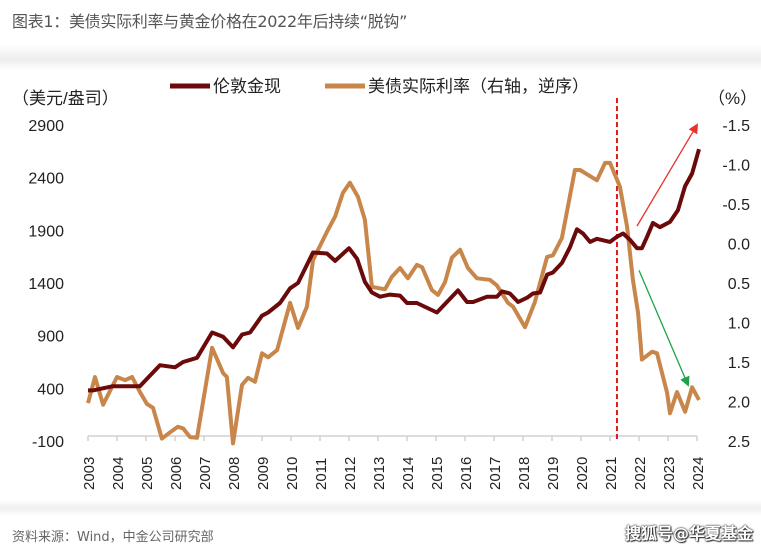 This screenshot has height=549, width=761. What do you see at coordinates (46, 179) in the screenshot?
I see `left-y-tick-label: 2400` at bounding box center [46, 179].